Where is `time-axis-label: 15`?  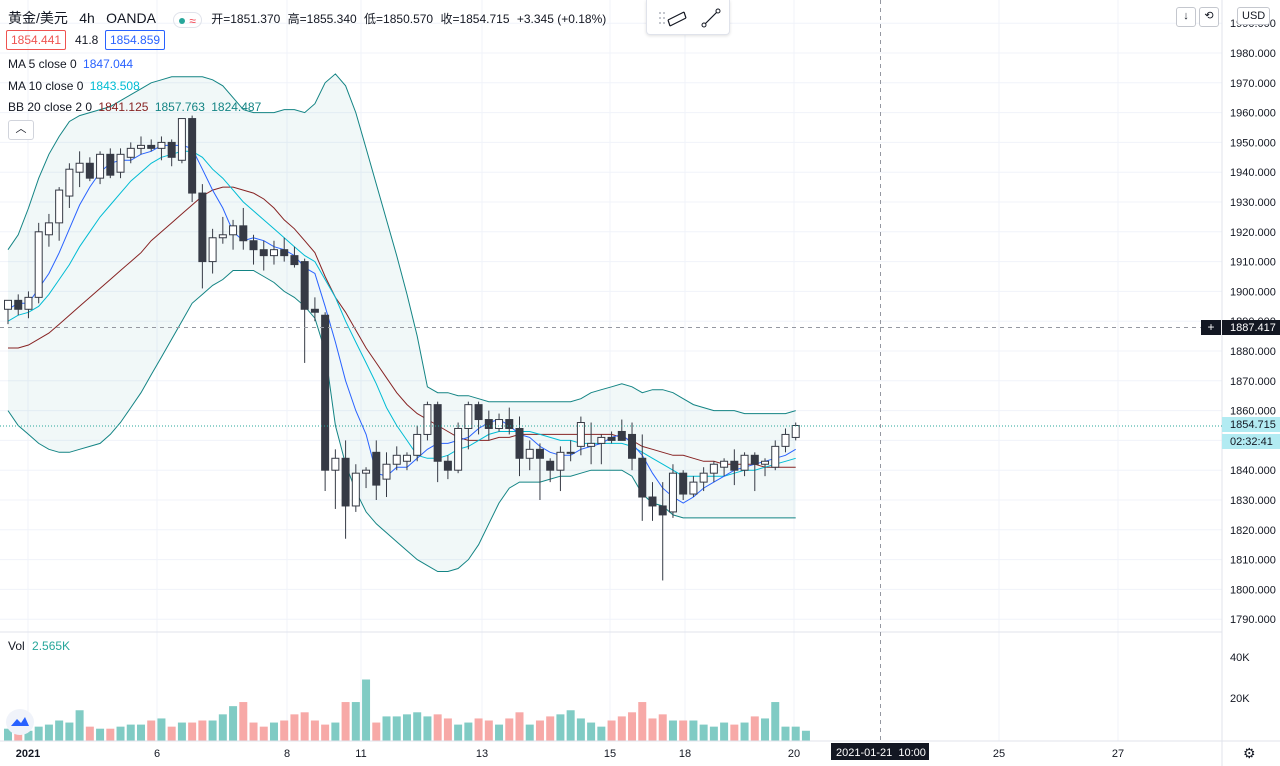
time-axis-label: 15 is located at coordinates (610, 754).